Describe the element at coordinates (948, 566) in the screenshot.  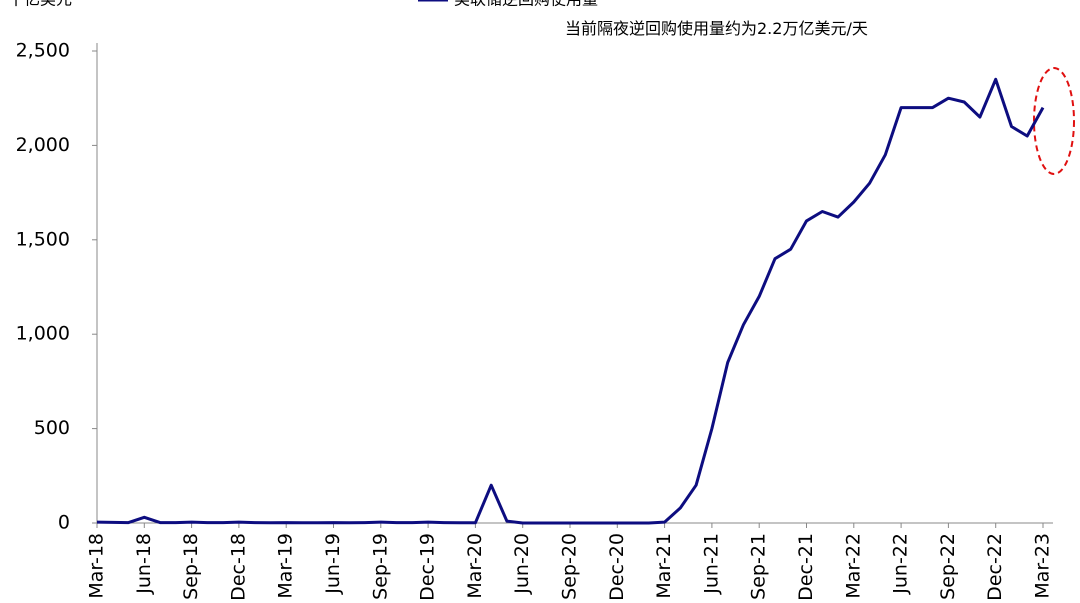
I see `x-tick-label: Sep-22` at that location.